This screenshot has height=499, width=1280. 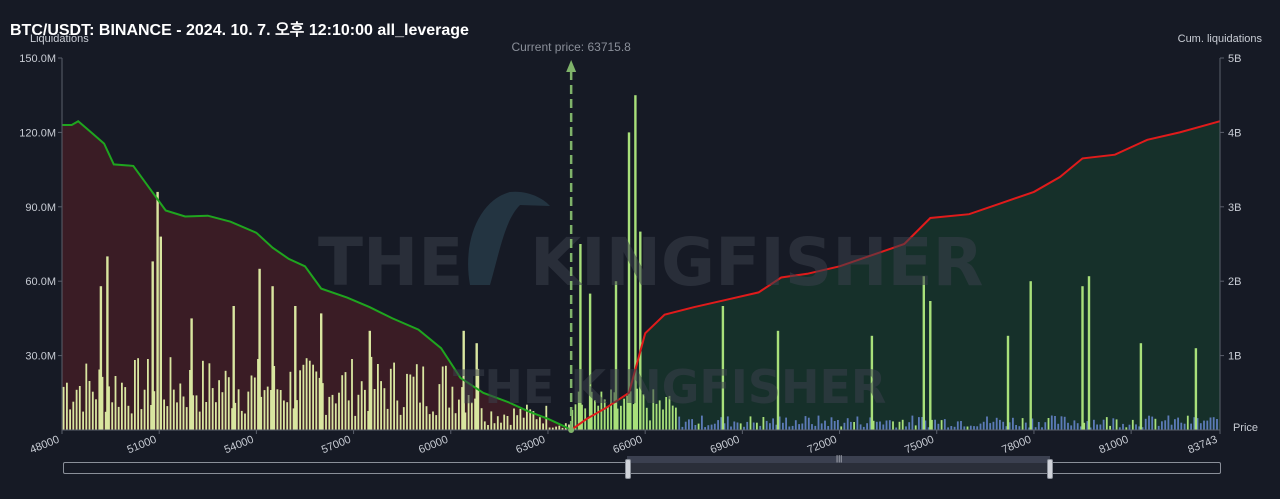 I want to click on kingfisher-logo-icon, so click(x=509, y=238).